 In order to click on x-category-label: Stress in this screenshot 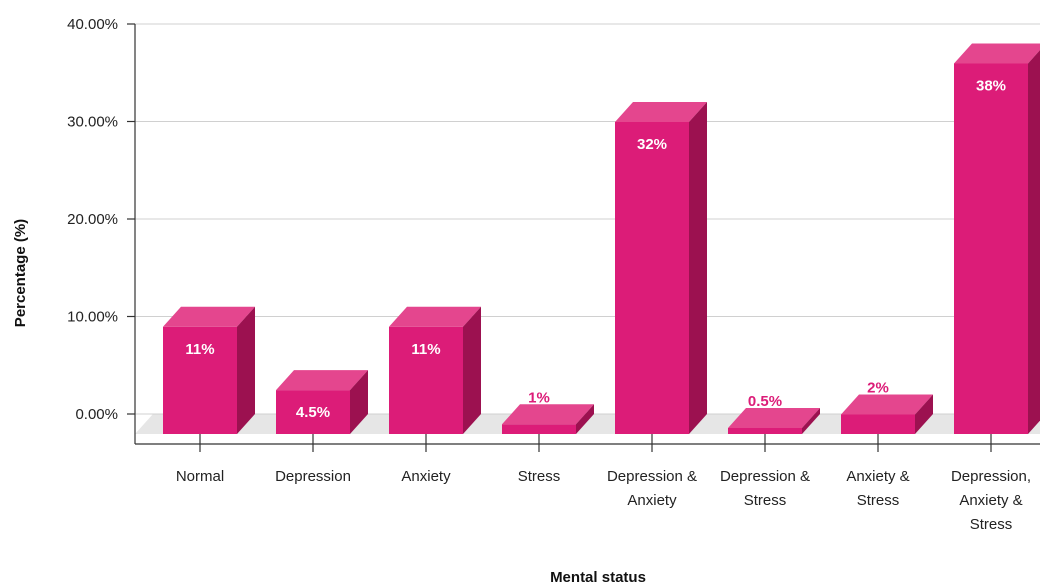, I will do `click(539, 476)`.